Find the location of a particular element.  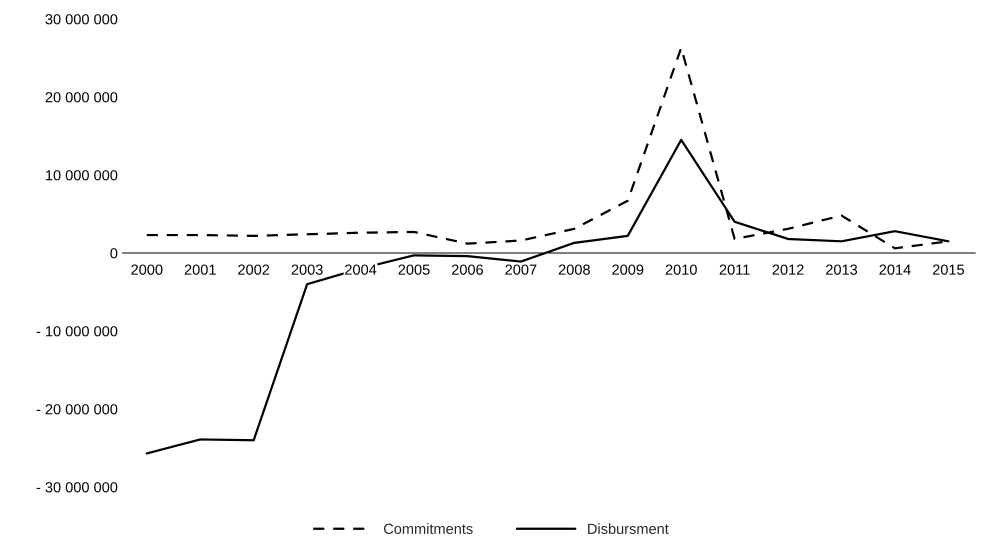

x-tick-label: 2011 is located at coordinates (735, 269).